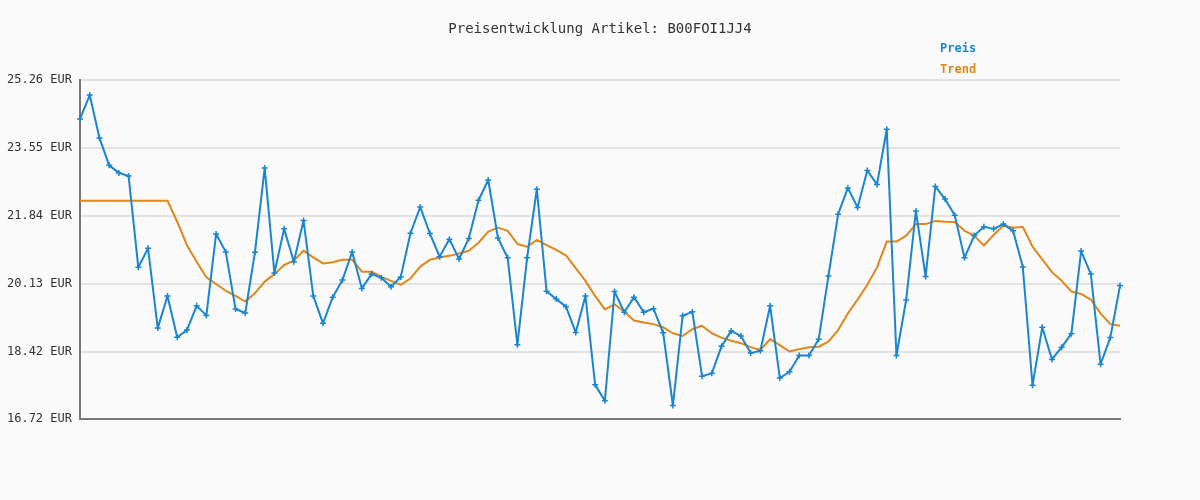  What do you see at coordinates (39, 147) in the screenshot?
I see `y-tick-label: 23.55 EUR` at bounding box center [39, 147].